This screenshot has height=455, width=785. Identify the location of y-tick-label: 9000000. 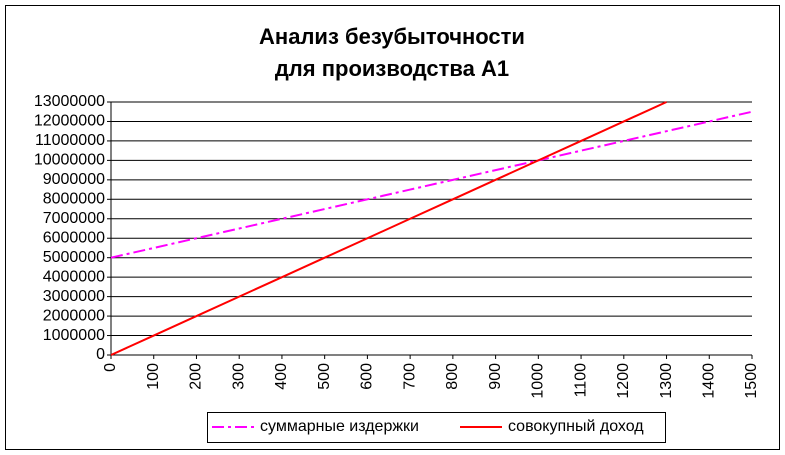
(74, 179).